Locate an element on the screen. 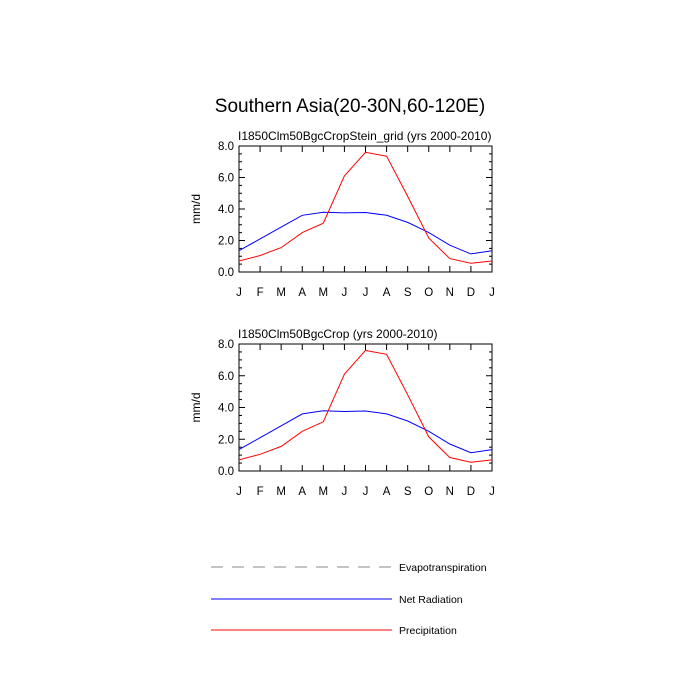 This screenshot has height=700, width=700. legend-item-net-radiation: Net Radiation is located at coordinates (337, 600).